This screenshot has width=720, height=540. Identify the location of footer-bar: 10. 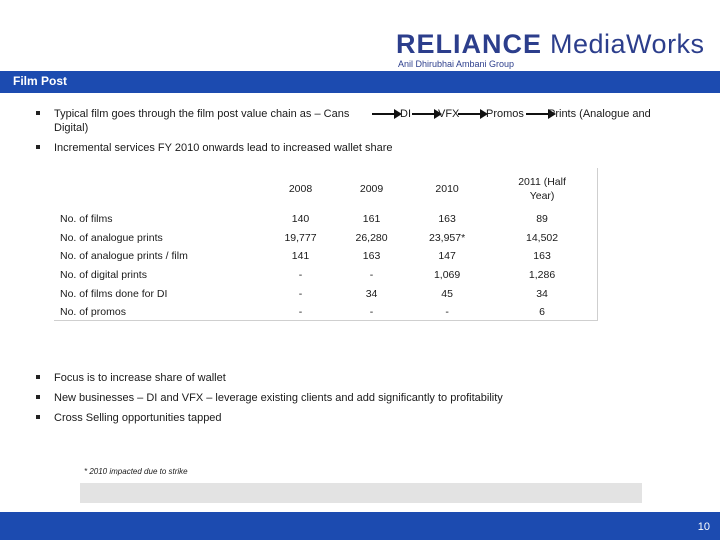
(360, 526).